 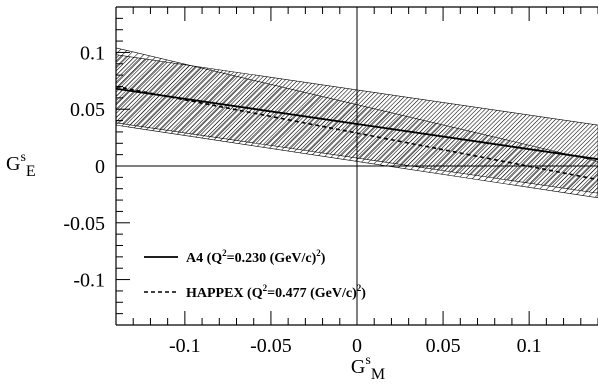 I want to click on x-tick-label: -0.1, so click(x=185, y=346).